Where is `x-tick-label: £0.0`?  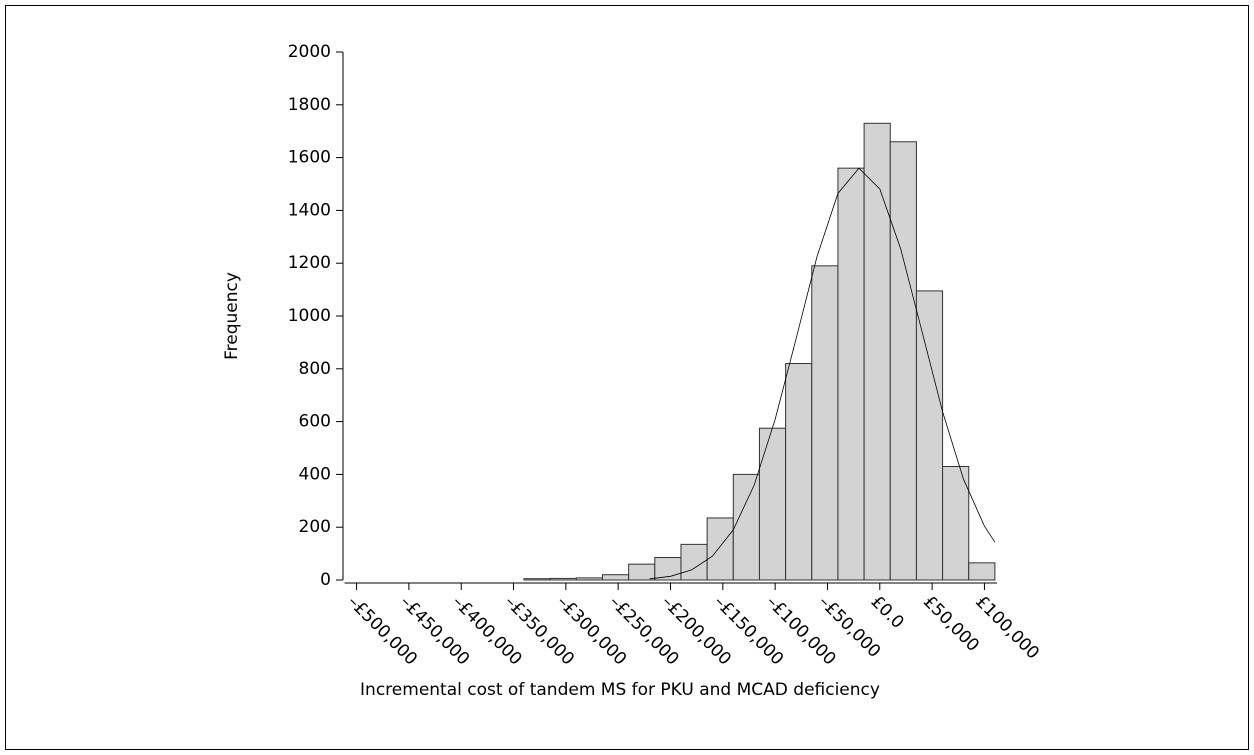
x-tick-label: £0.0 is located at coordinates (887, 612).